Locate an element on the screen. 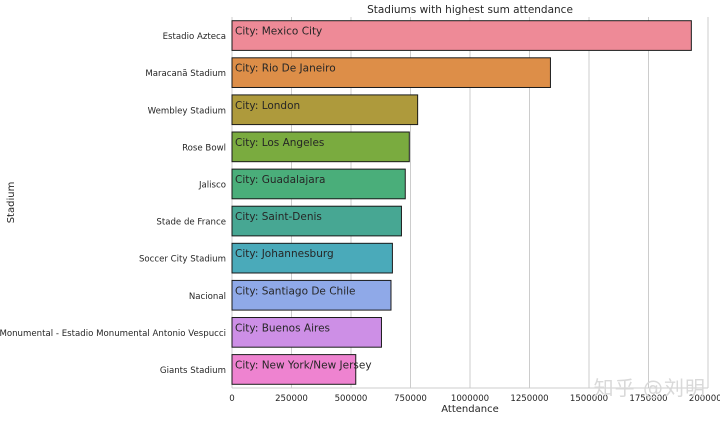 The height and width of the screenshot is (421, 720). bar-annotation-4: City: Guadalajara is located at coordinates (280, 180).